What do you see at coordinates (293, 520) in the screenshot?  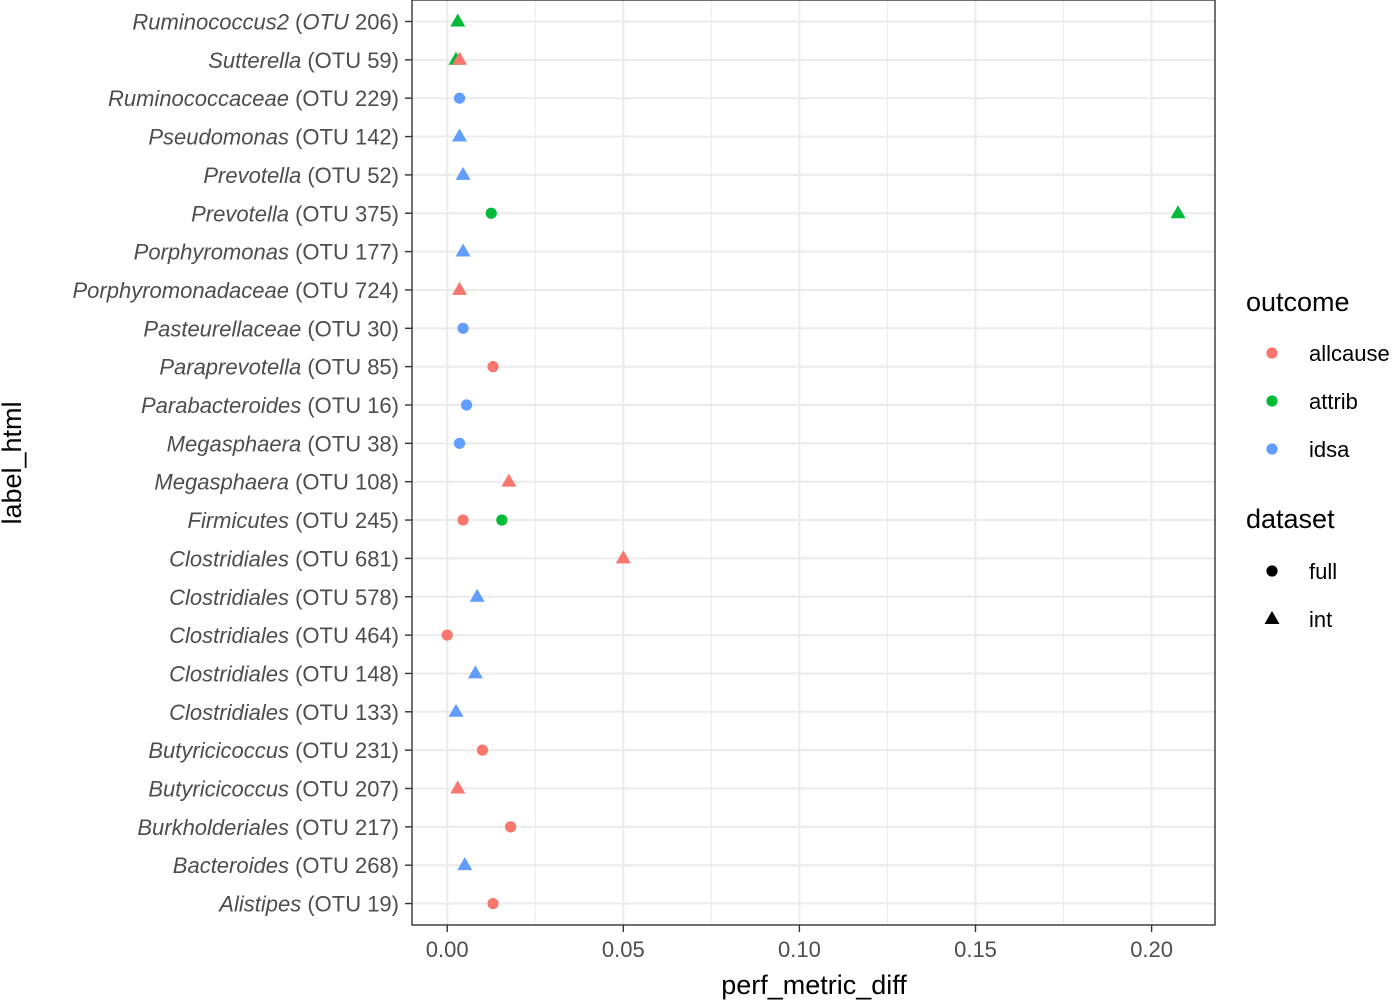 I see `y-tick-label: Firmicutes (OTU 245)` at bounding box center [293, 520].